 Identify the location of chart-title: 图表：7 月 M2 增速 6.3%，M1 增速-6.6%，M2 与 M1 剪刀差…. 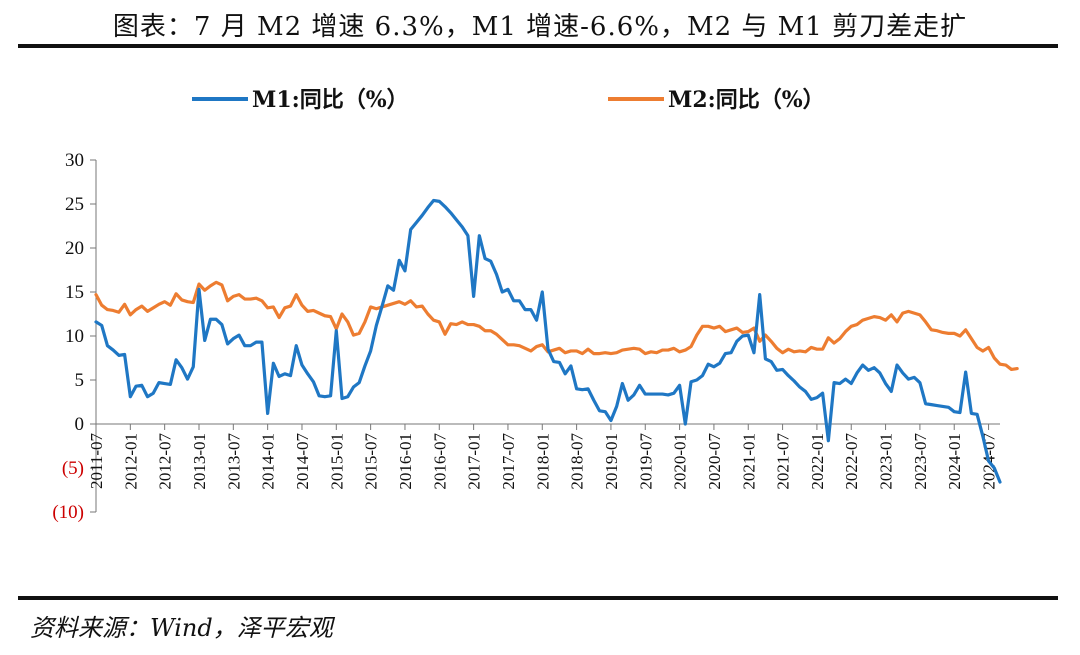
(540, 27).